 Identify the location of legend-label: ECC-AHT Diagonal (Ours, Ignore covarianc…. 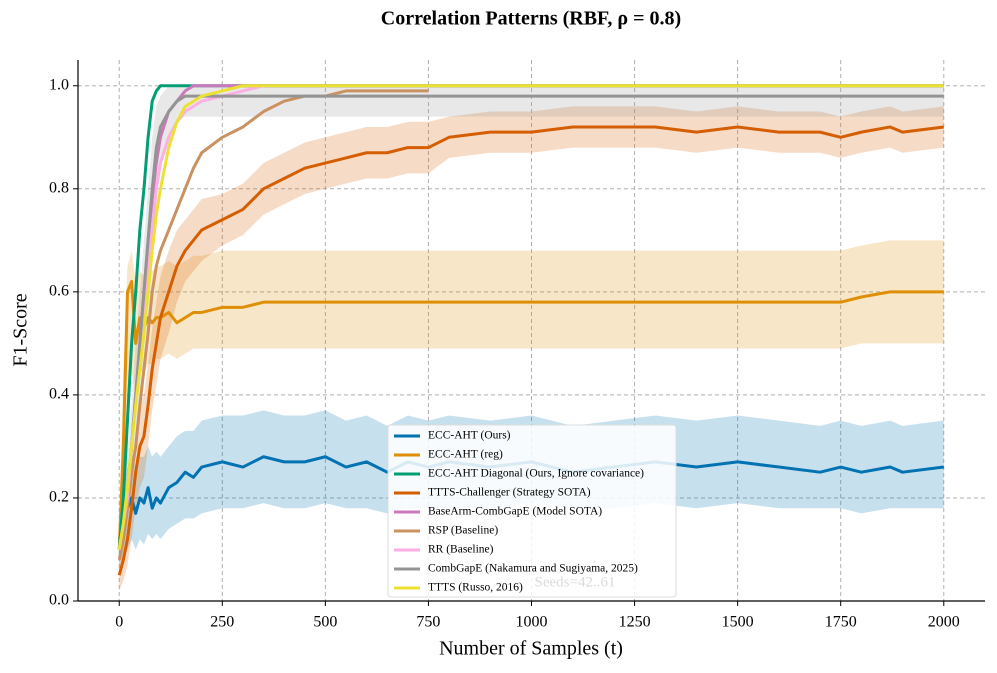
(536, 474).